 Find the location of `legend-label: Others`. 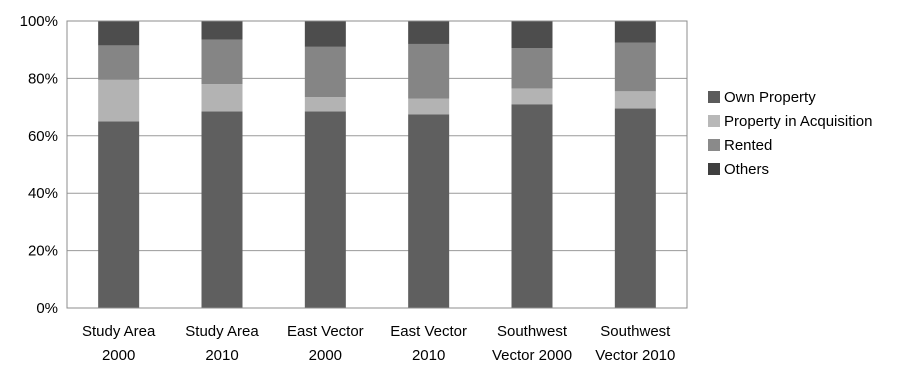

legend-label: Others is located at coordinates (746, 169).